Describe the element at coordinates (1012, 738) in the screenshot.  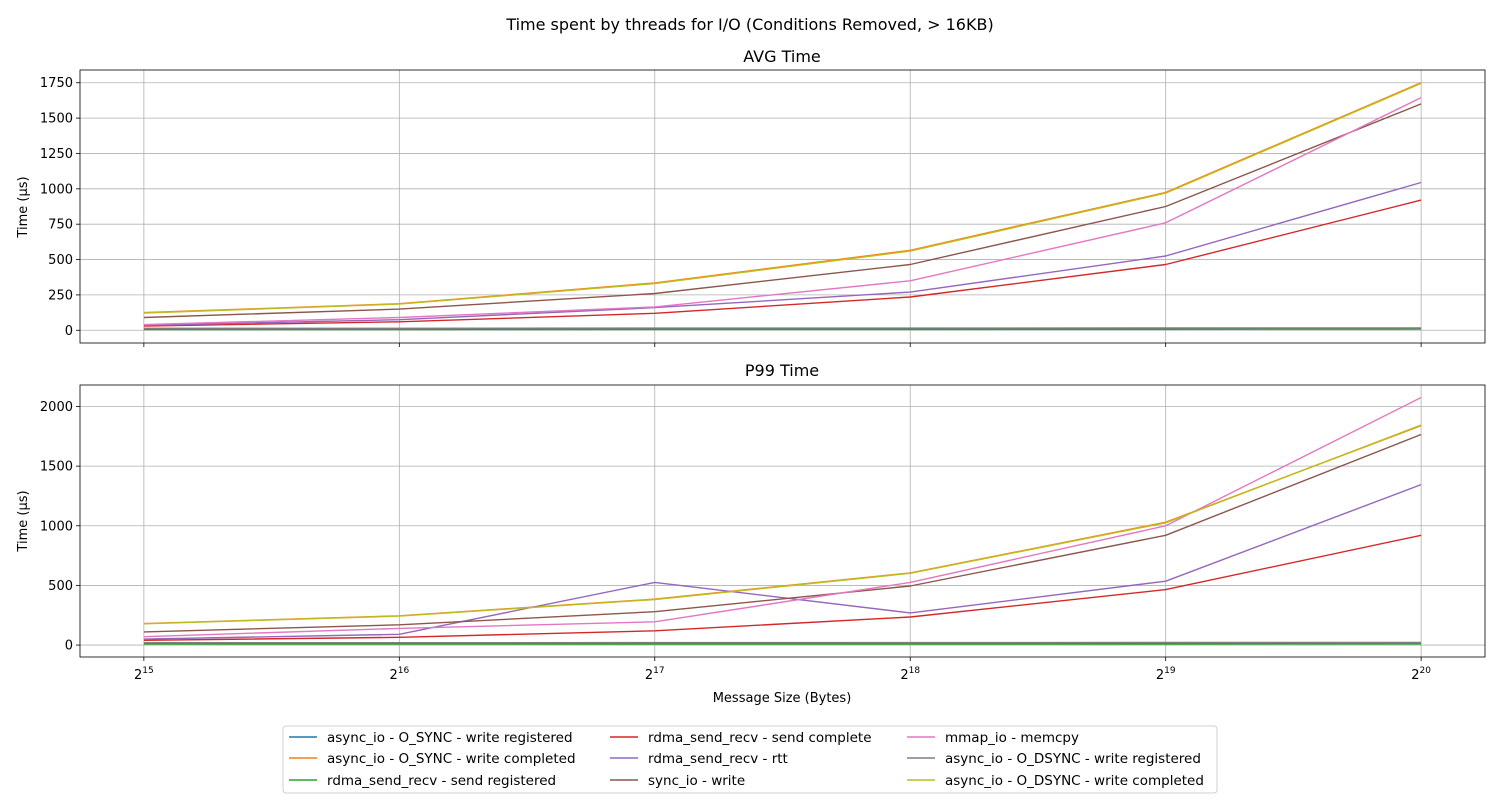
I see `legend-label: mmap_io - memcpy` at that location.